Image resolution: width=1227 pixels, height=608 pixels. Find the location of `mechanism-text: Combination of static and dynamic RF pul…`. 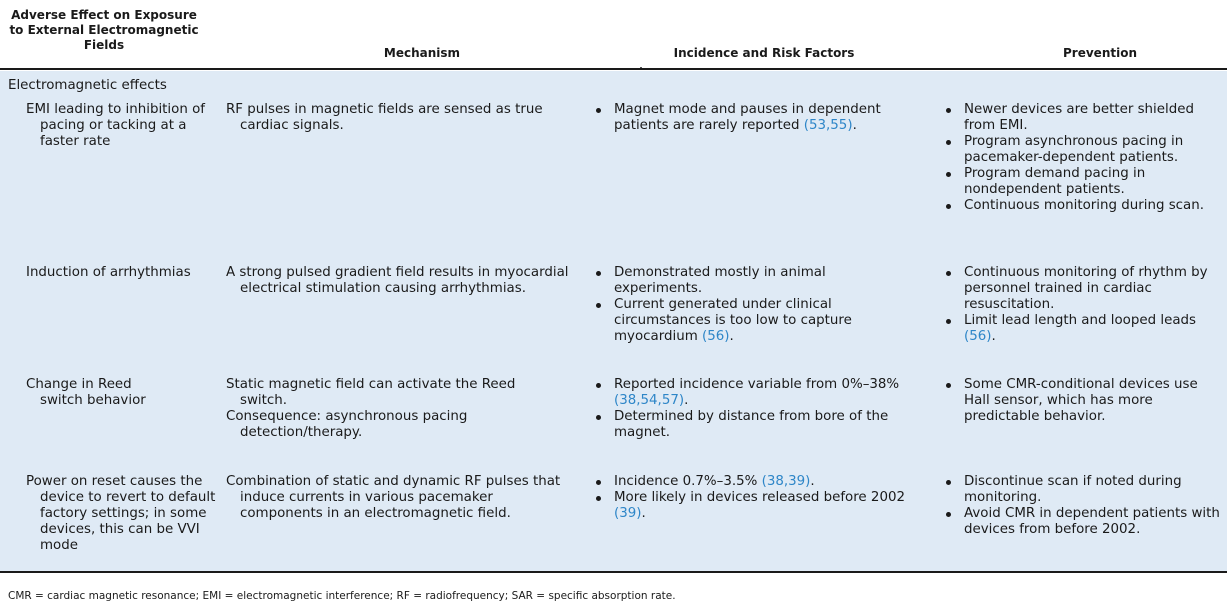

mechanism-text: Combination of static and dynamic RF pul… is located at coordinates (393, 497).